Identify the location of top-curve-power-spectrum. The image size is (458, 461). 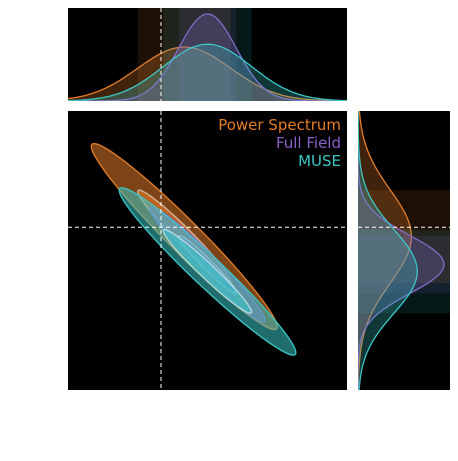
(207, 73).